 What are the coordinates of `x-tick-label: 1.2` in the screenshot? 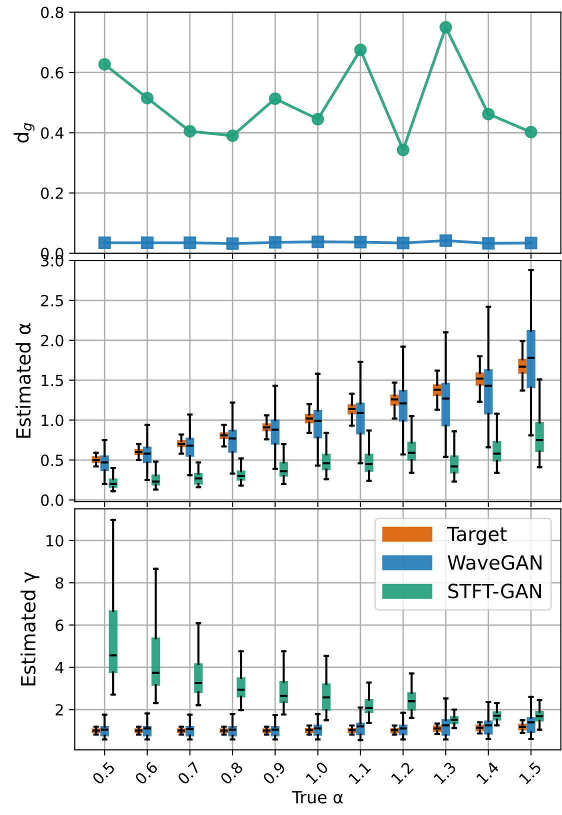 It's located at (402, 772).